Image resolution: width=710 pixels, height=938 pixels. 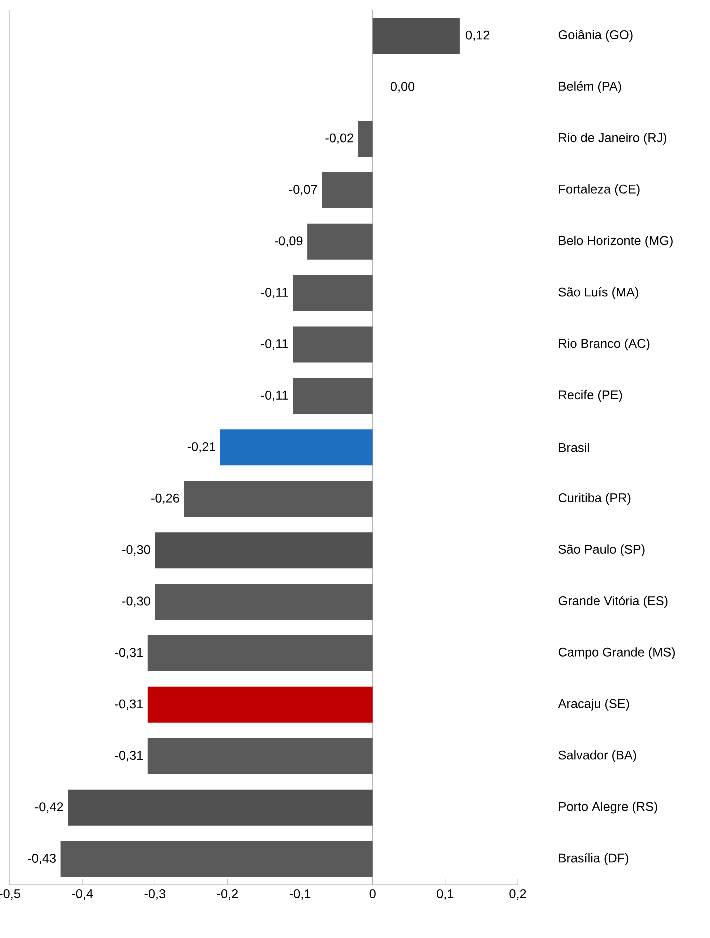 What do you see at coordinates (518, 895) in the screenshot?
I see `x-tick-label: 0,2` at bounding box center [518, 895].